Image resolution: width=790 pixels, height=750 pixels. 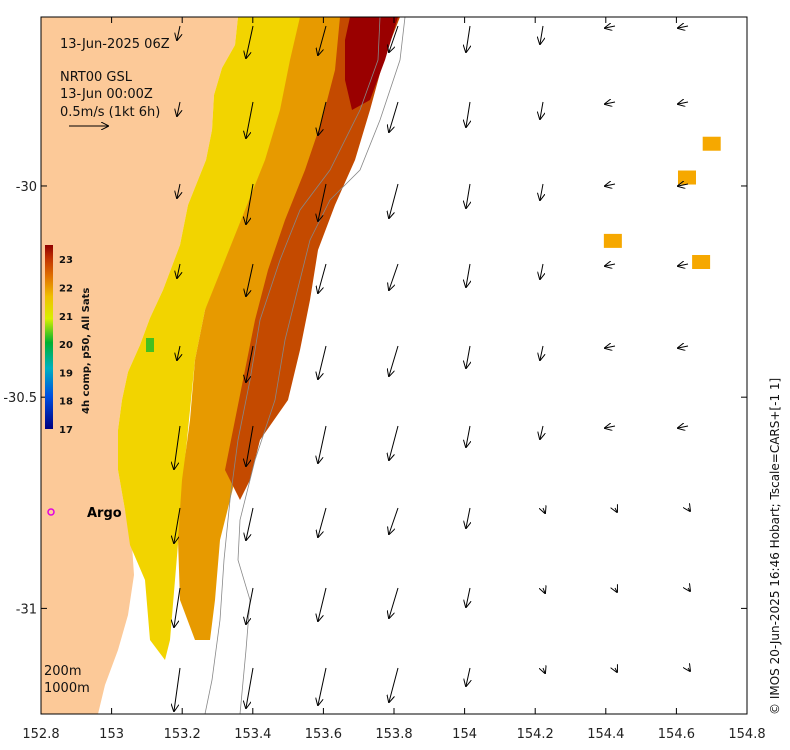 What do you see at coordinates (67, 688) in the screenshot?
I see `contour-1000m-label: 1000m` at bounding box center [67, 688].